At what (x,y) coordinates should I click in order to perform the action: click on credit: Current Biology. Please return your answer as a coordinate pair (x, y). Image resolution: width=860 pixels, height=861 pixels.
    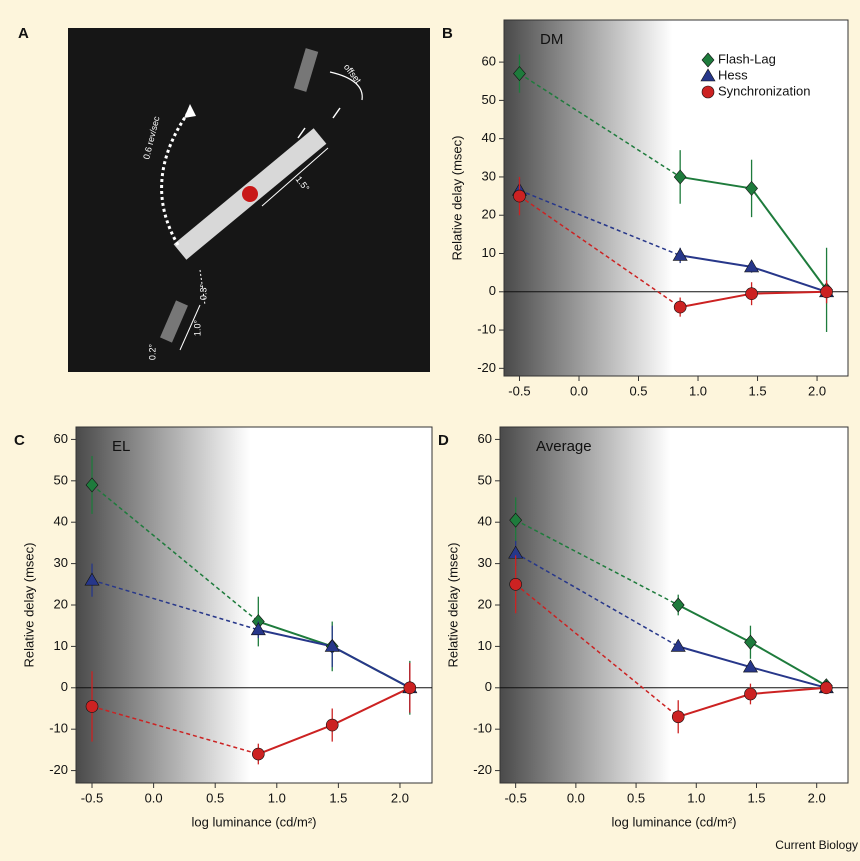
    Looking at the image, I should click on (816, 845).